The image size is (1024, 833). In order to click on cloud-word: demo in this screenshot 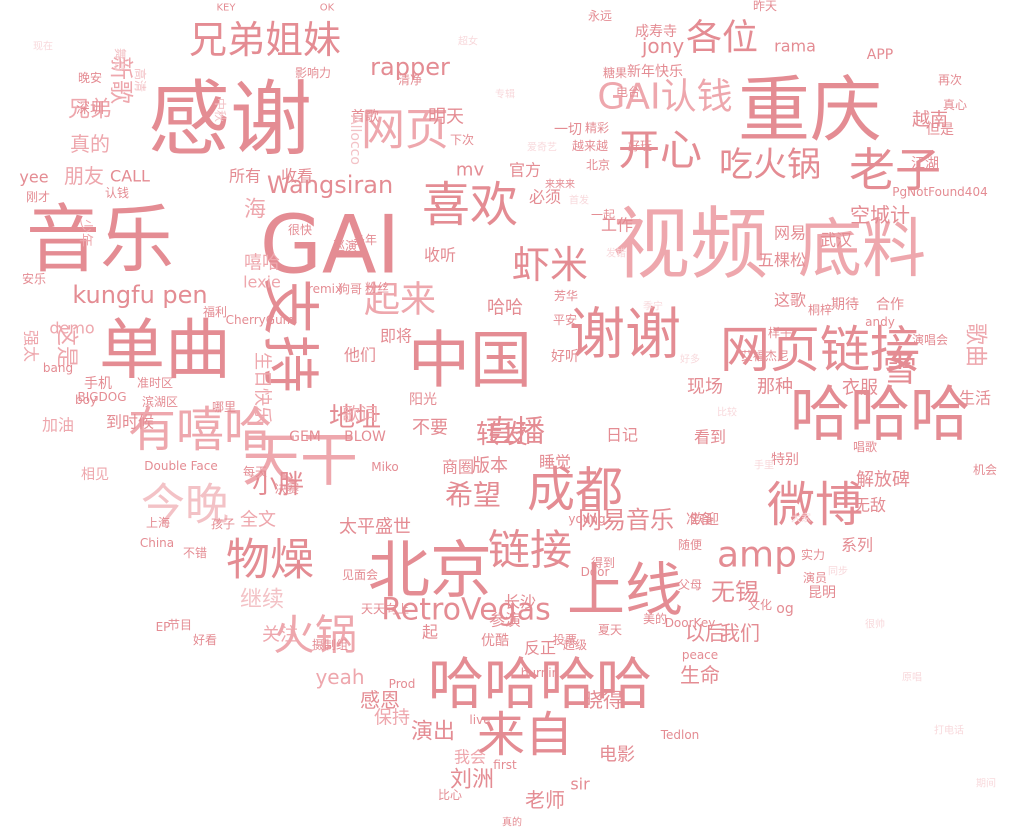, I will do `click(71, 328)`.